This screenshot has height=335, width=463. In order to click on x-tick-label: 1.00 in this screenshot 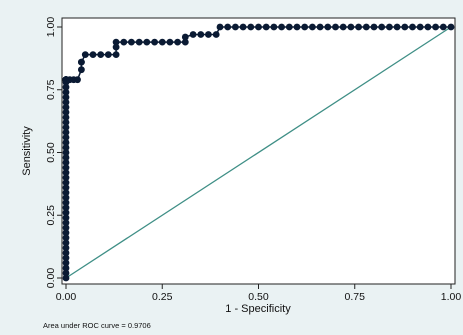, I will do `click(451, 297)`.